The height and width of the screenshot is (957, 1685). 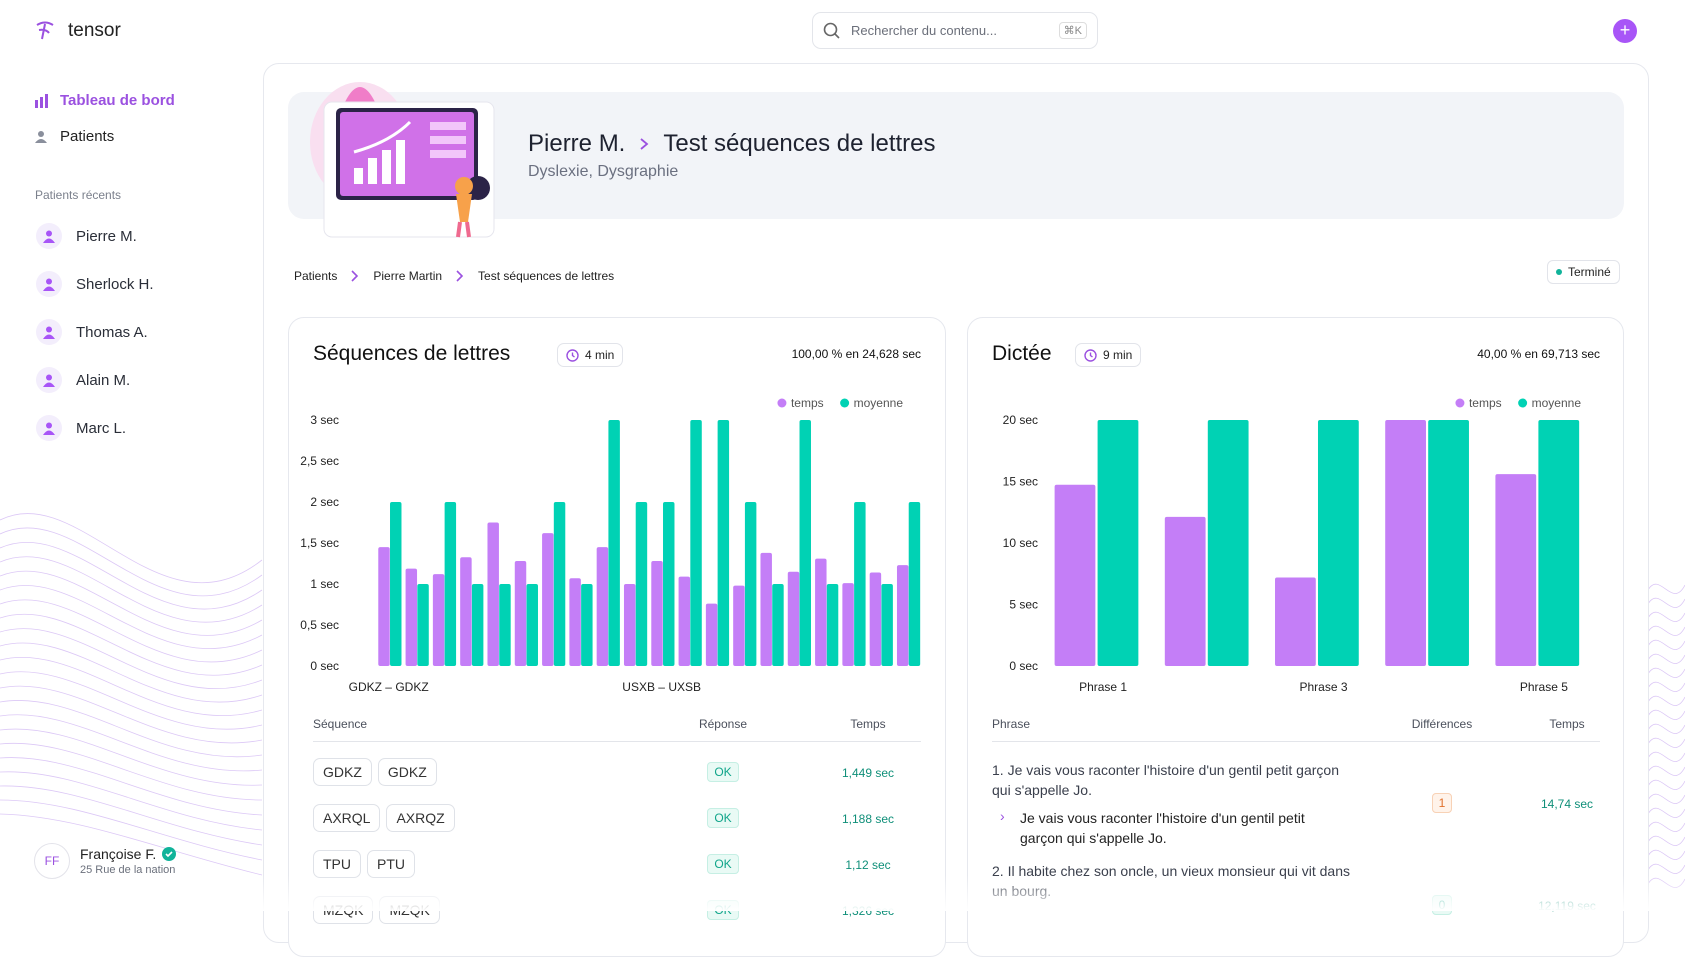 What do you see at coordinates (45, 30) in the screenshot?
I see `logo-icon` at bounding box center [45, 30].